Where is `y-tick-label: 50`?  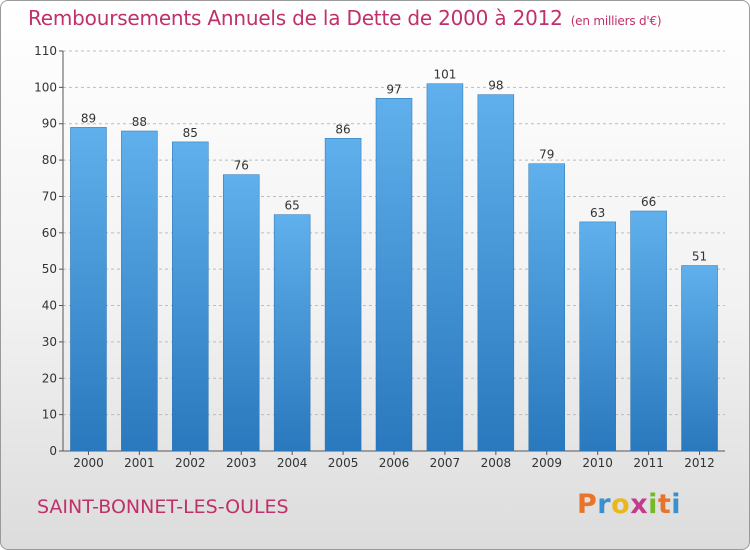 y-tick-label: 50 is located at coordinates (49, 269).